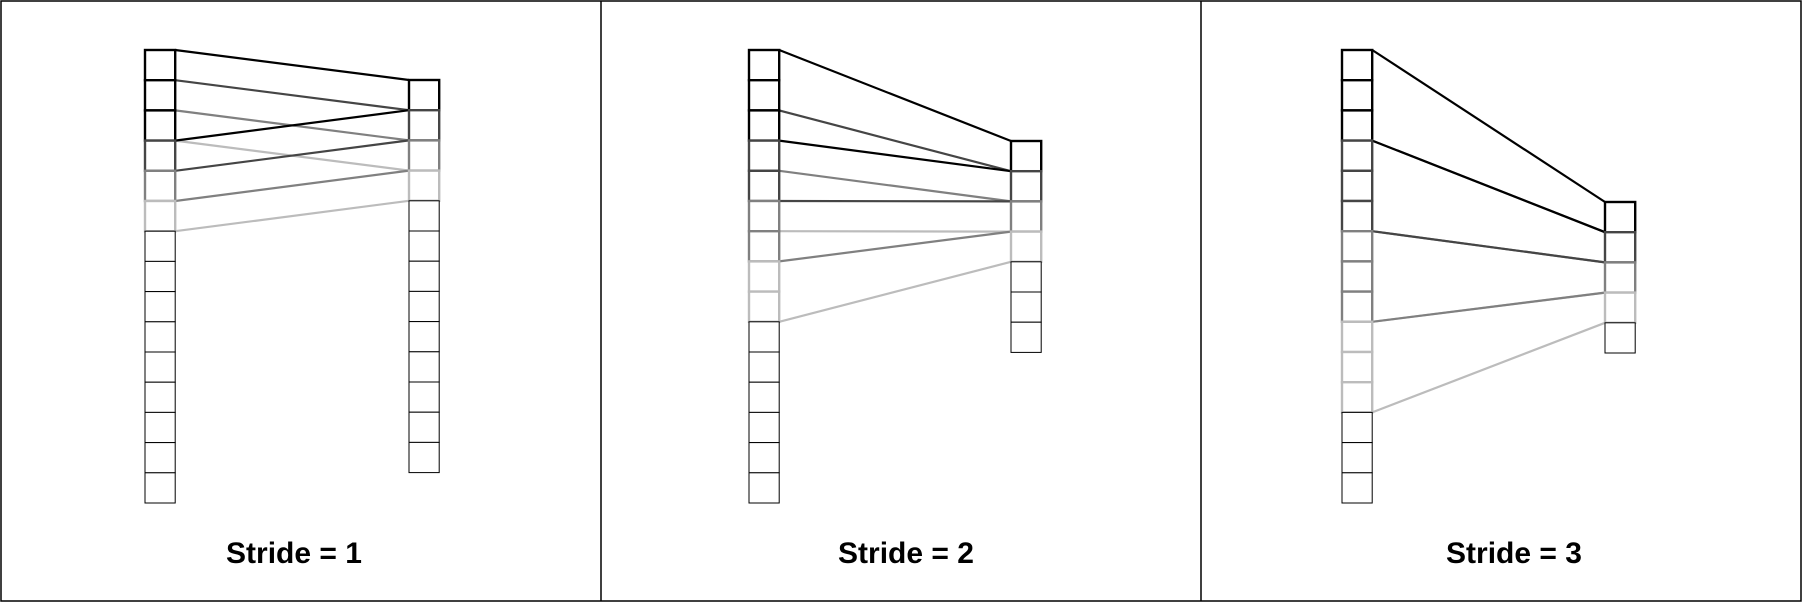 This screenshot has height=602, width=1802. Describe the element at coordinates (294, 553) in the screenshot. I see `panel-label-stride-1: Stride = 1` at that location.